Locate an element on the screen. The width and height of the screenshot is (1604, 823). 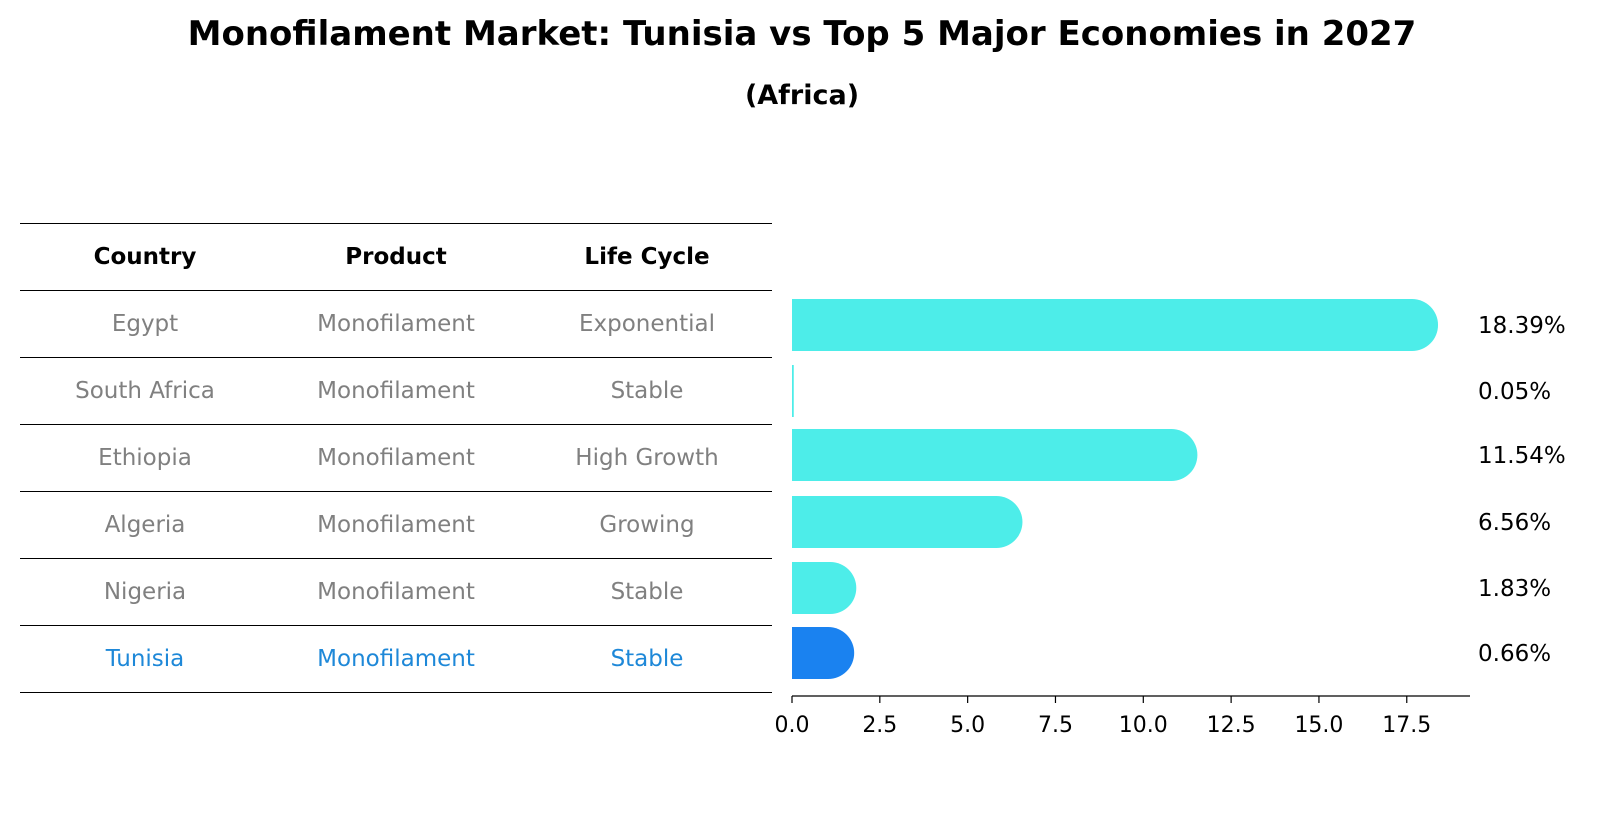
header-life-cycle: Life Cycle is located at coordinates (647, 257).